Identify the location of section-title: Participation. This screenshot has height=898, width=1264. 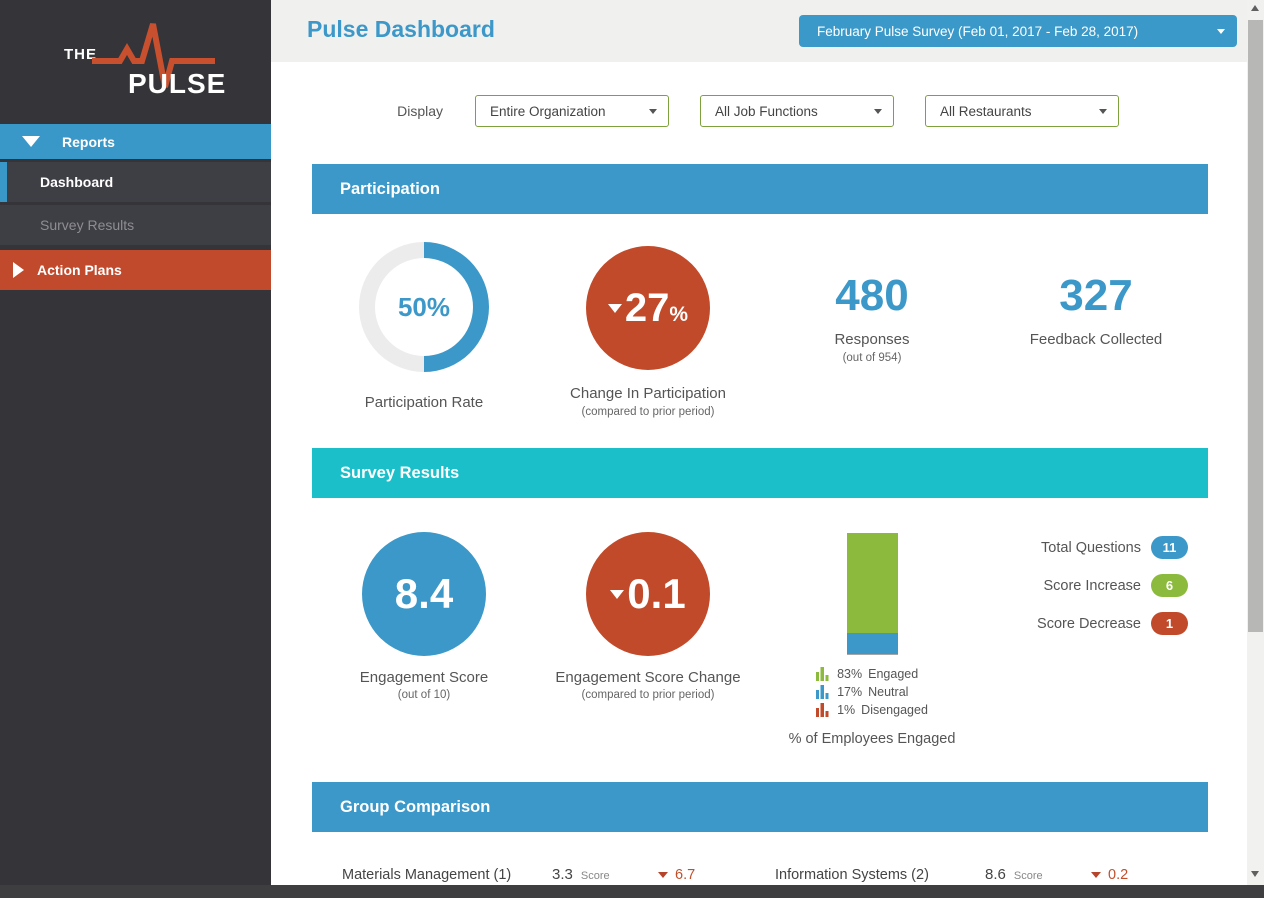
(390, 188).